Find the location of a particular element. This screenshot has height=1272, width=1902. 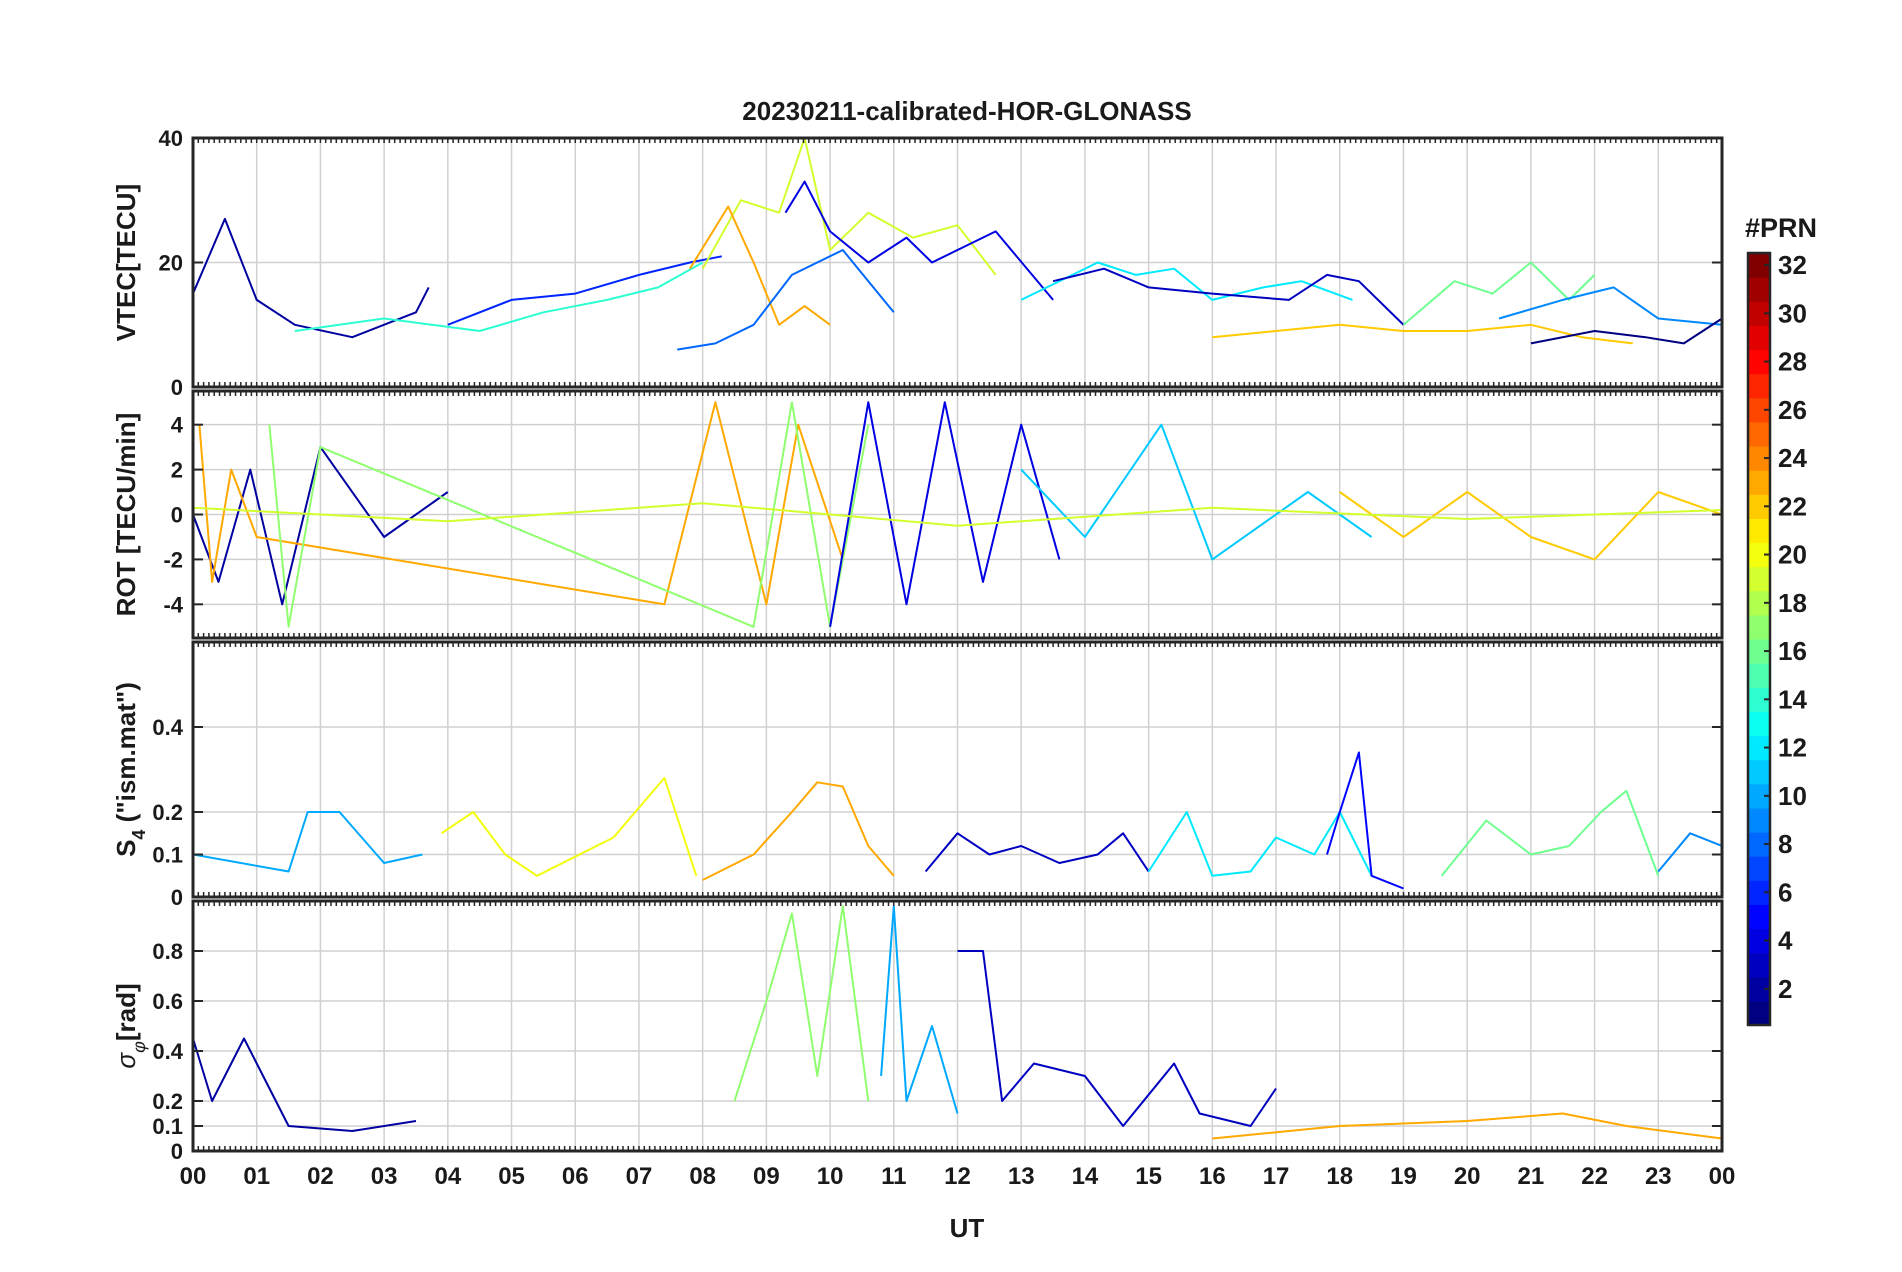

x-tick-label: 04 is located at coordinates (447, 1176).